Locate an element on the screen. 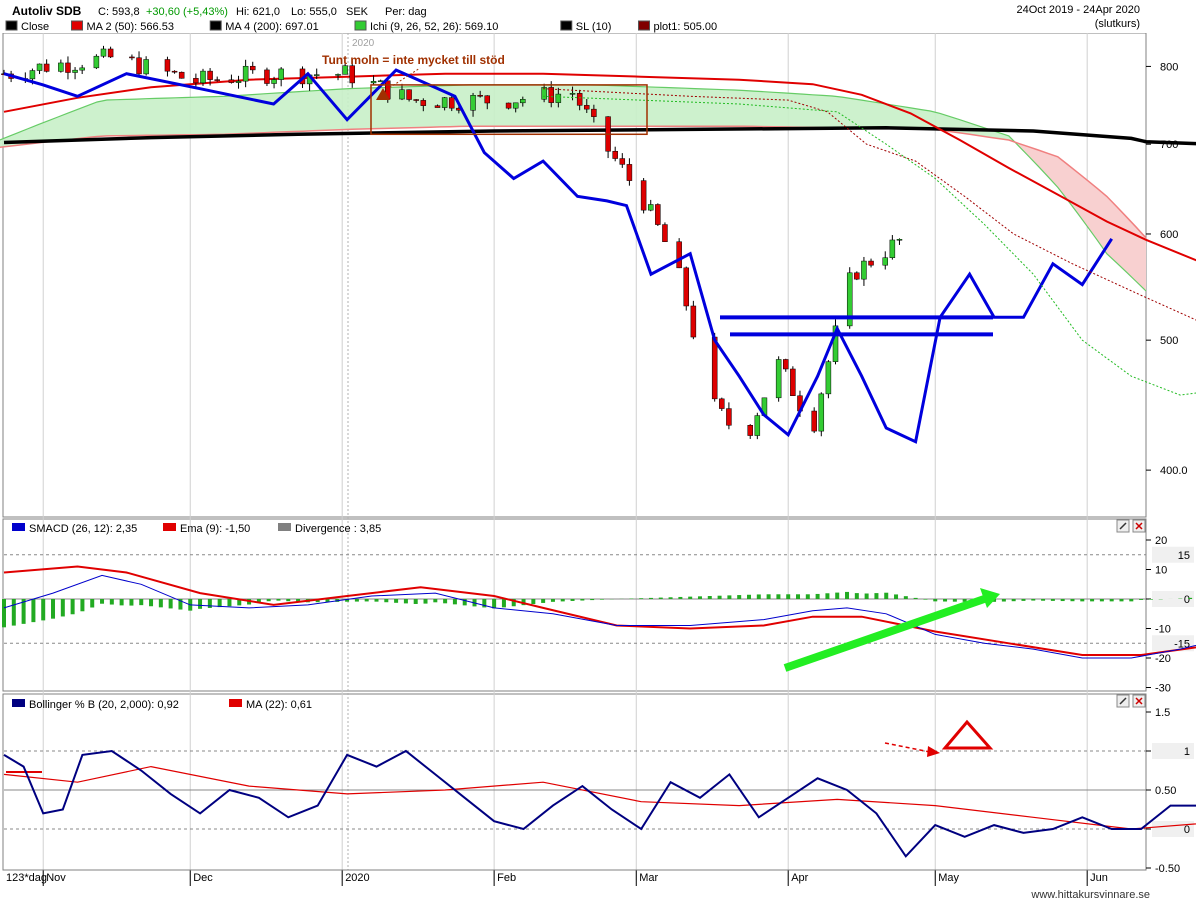  y-tick-label: 400.0 is located at coordinates (1174, 471).